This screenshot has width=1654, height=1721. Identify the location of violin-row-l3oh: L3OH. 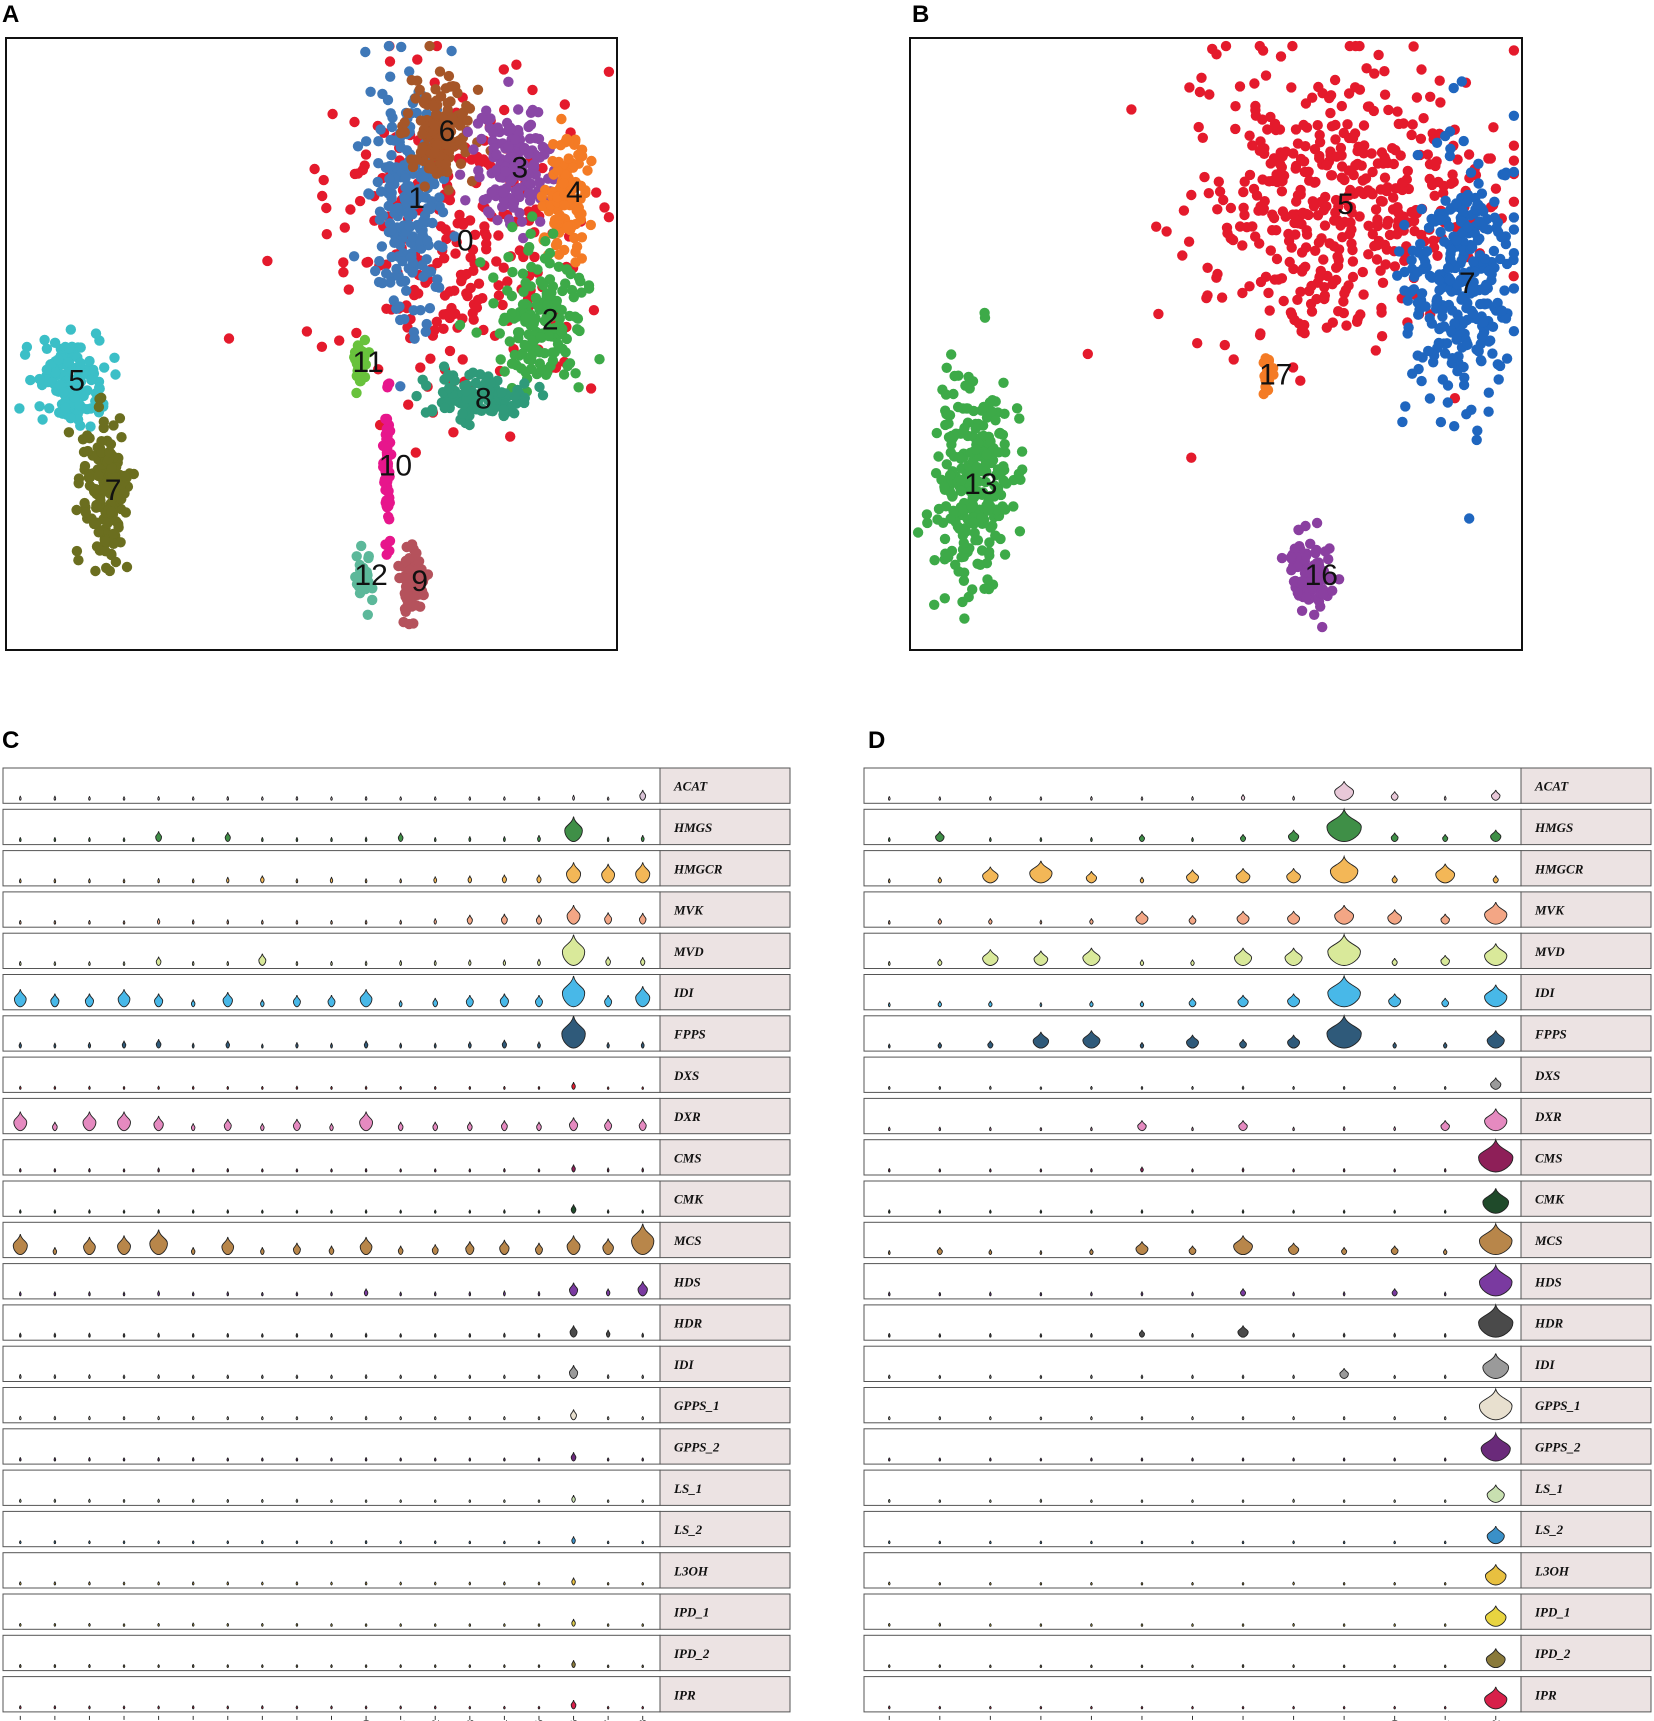
(1257, 1570).